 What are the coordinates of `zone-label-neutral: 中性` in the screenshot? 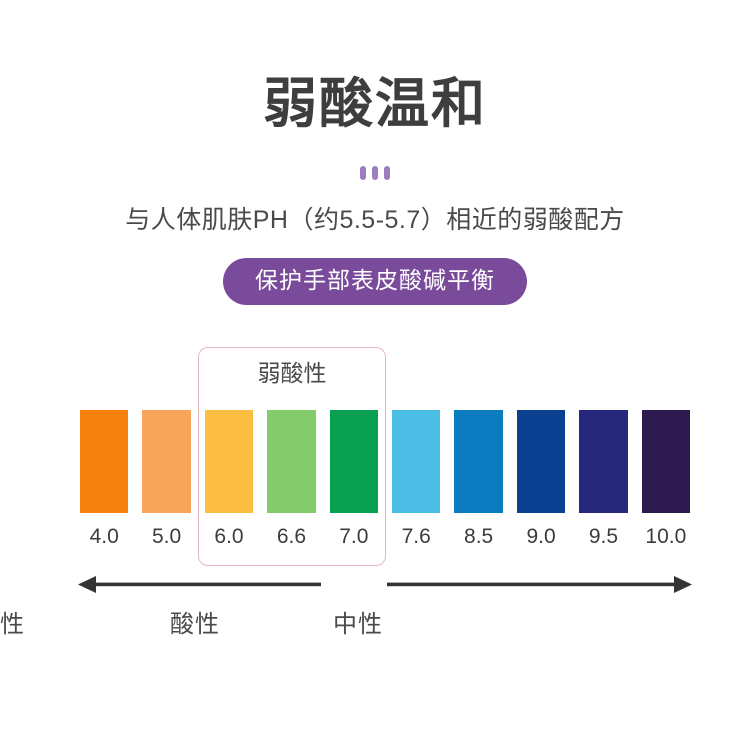 It's located at (358, 624).